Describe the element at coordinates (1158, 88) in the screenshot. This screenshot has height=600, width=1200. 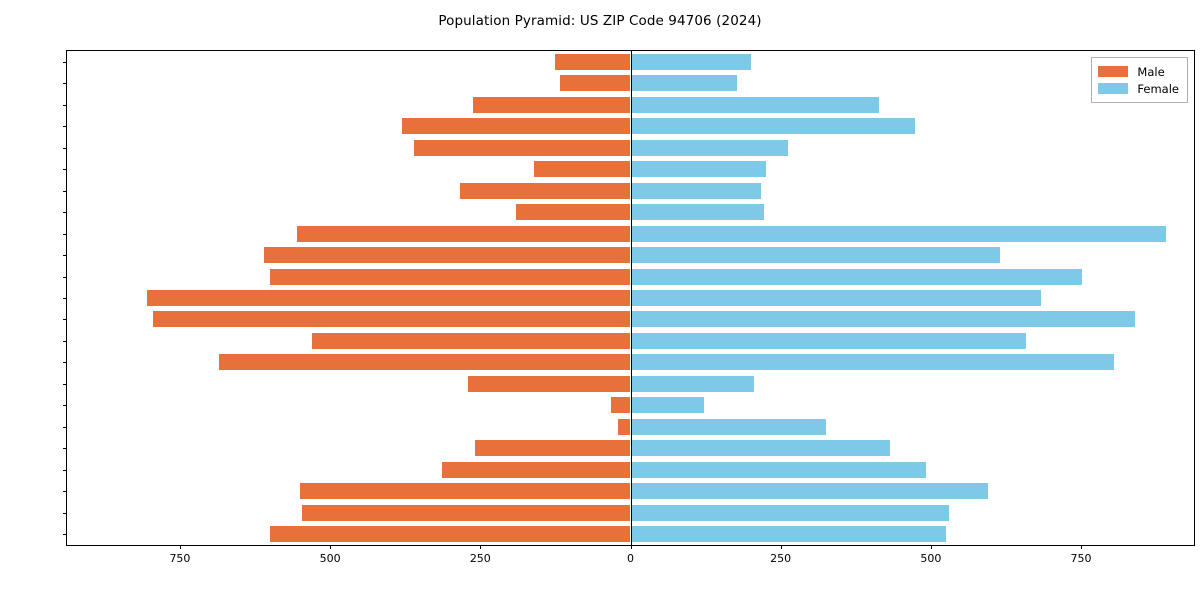
I see `legend-label: Female` at that location.